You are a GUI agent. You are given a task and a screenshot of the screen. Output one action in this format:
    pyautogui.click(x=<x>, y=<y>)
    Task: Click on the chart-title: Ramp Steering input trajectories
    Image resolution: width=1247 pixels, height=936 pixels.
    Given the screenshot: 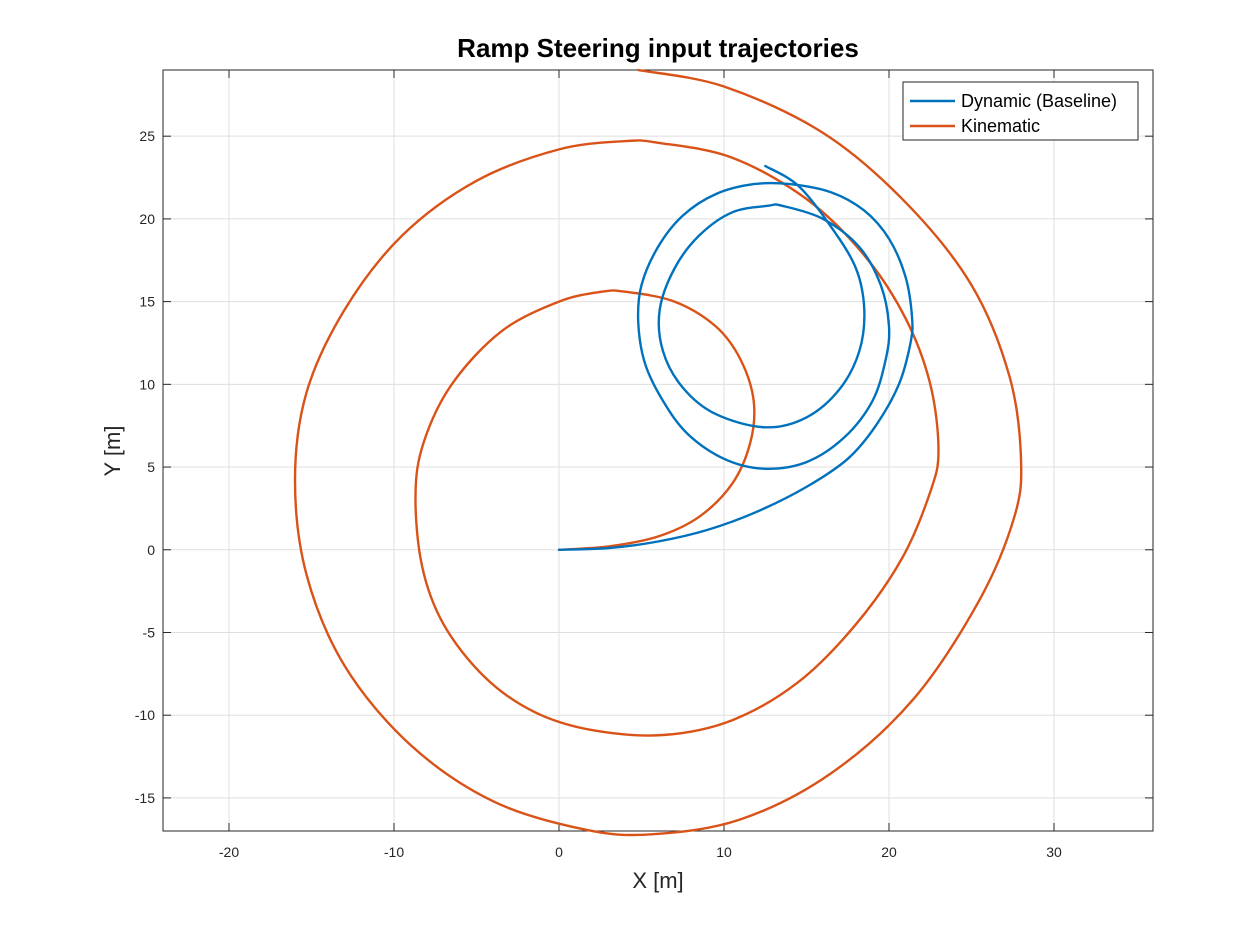 What is the action you would take?
    pyautogui.click(x=658, y=48)
    